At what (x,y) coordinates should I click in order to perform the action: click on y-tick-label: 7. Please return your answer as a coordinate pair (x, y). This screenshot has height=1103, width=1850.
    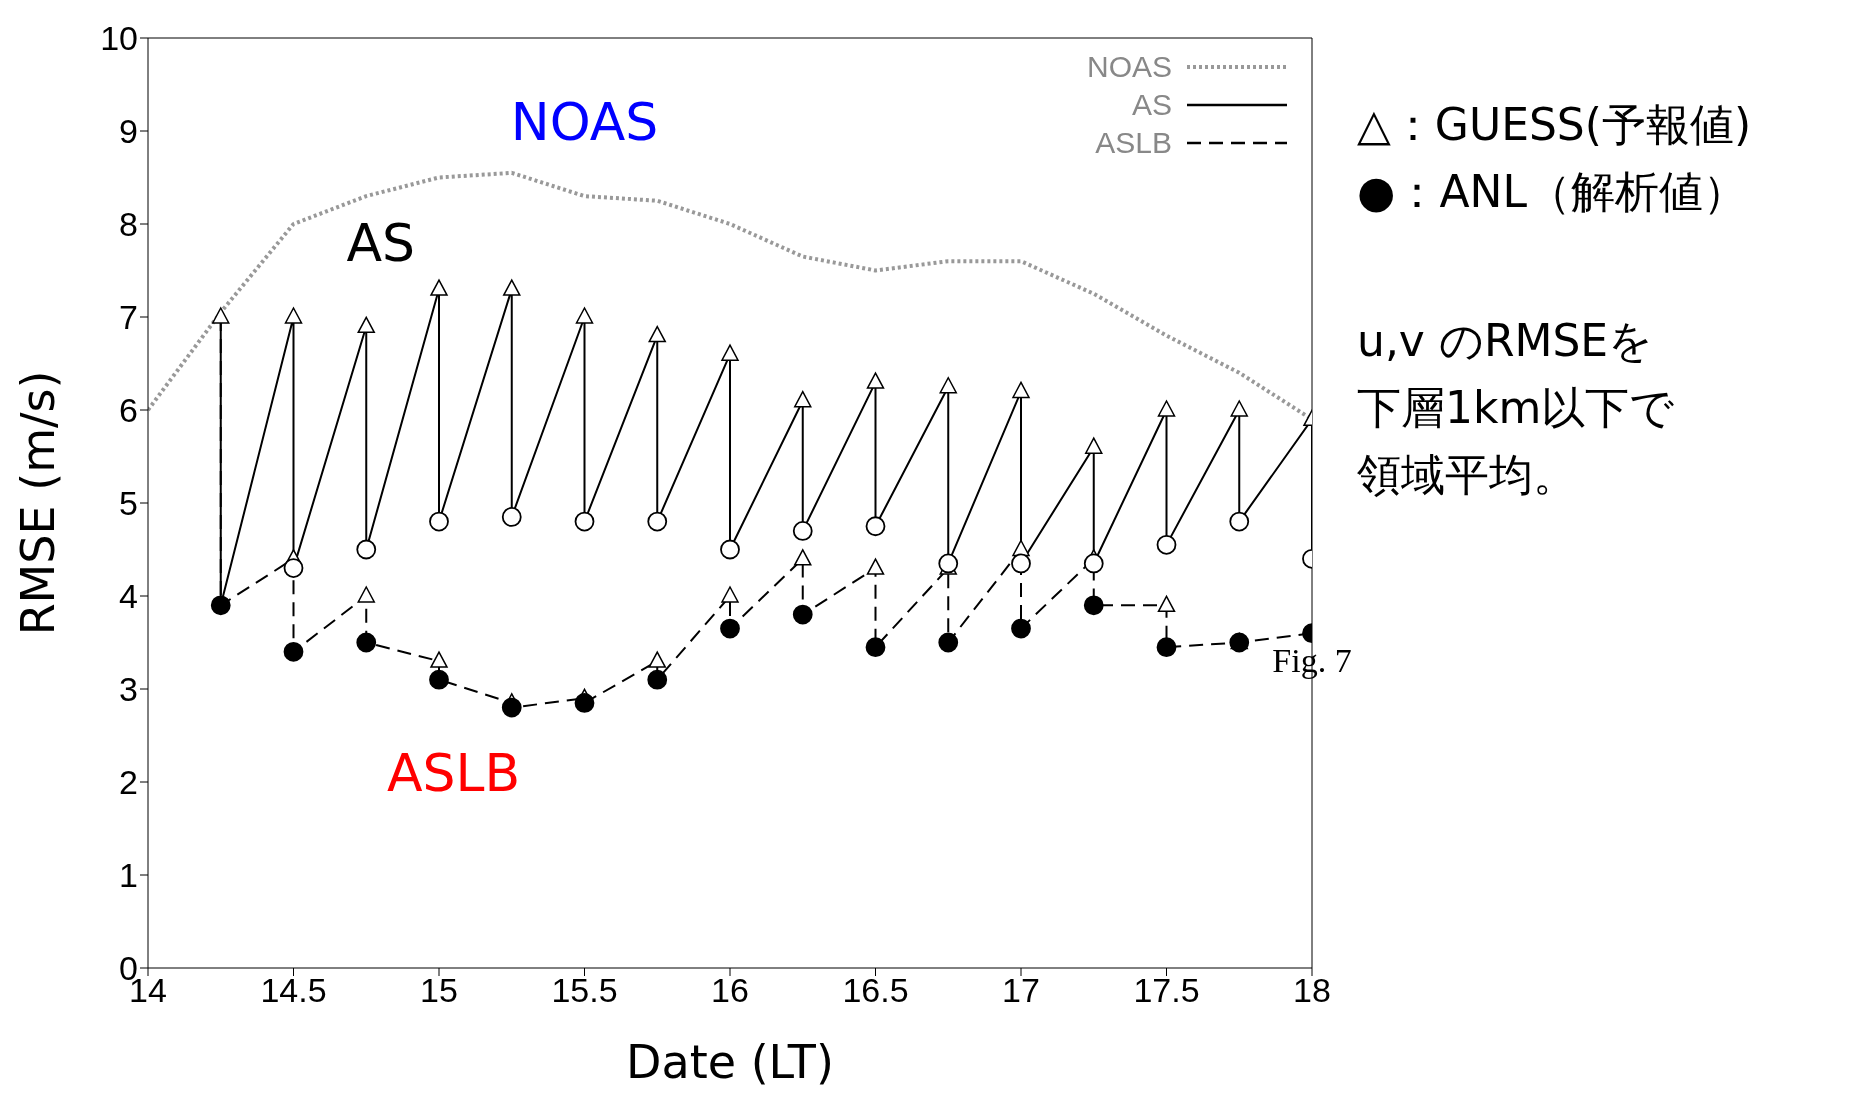
    Looking at the image, I should click on (128, 317).